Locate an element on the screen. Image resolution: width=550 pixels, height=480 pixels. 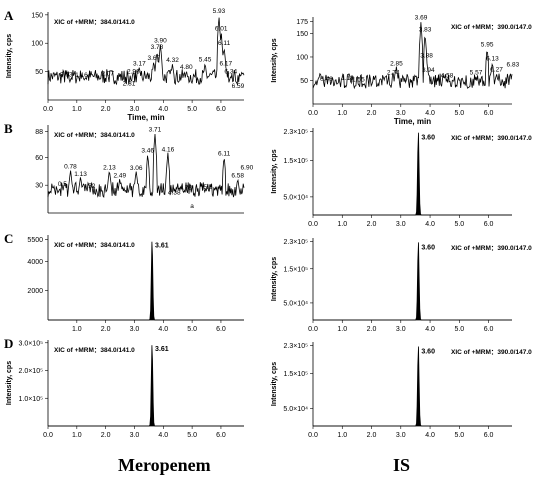
peak-label: 3.06 is located at coordinates (136, 168).